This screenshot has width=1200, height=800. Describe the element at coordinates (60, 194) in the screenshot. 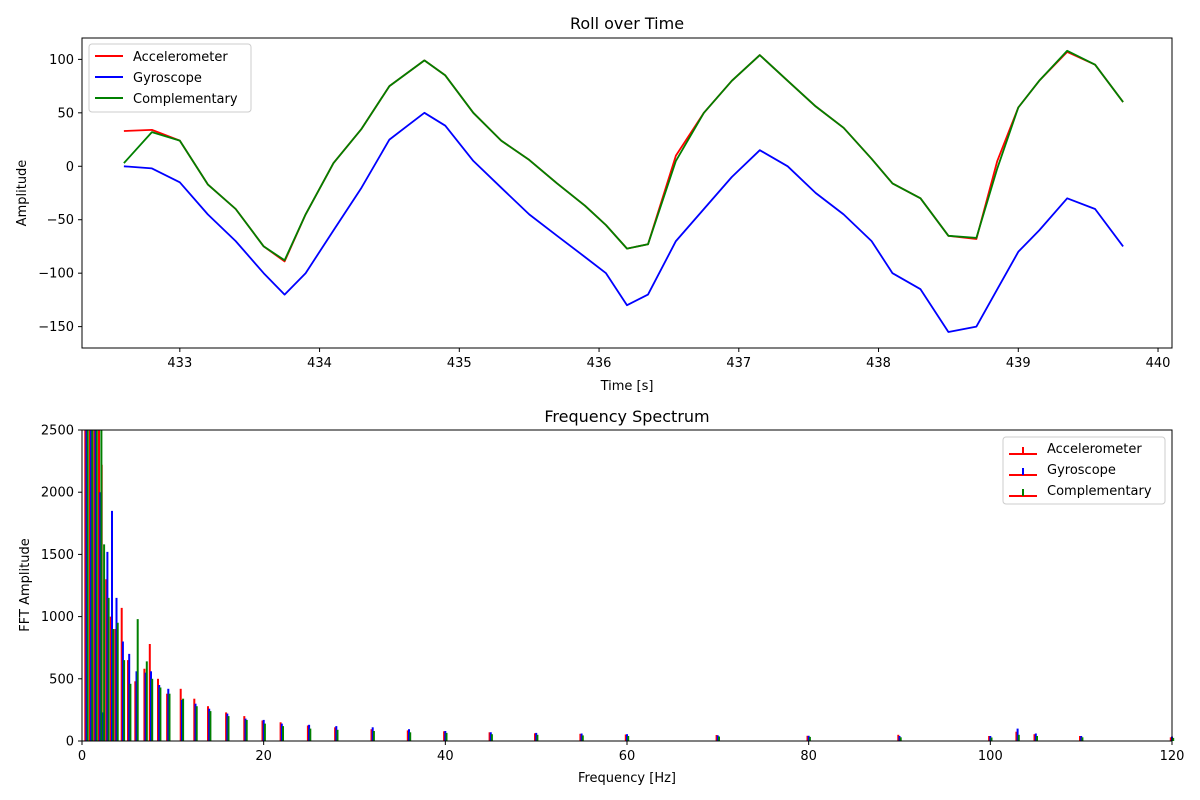

I see `y-axis-ticks: −150 −100 −50 0 50 100` at that location.